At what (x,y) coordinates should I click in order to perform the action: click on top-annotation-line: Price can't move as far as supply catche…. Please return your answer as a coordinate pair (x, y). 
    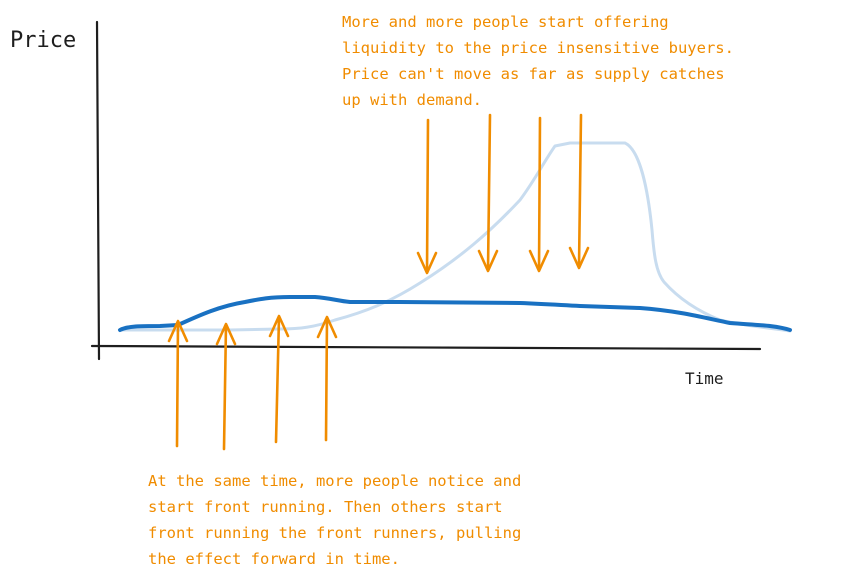
    Looking at the image, I should click on (533, 74).